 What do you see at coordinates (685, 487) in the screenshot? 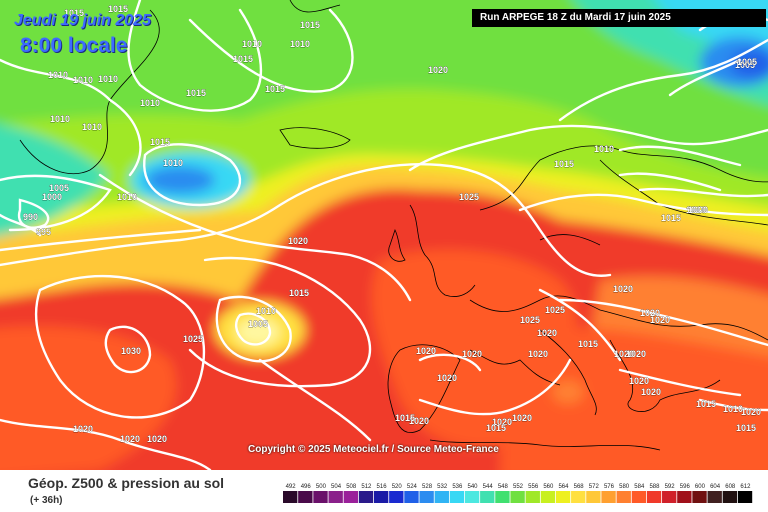
I see `scale-tick-label: 596` at bounding box center [685, 487].